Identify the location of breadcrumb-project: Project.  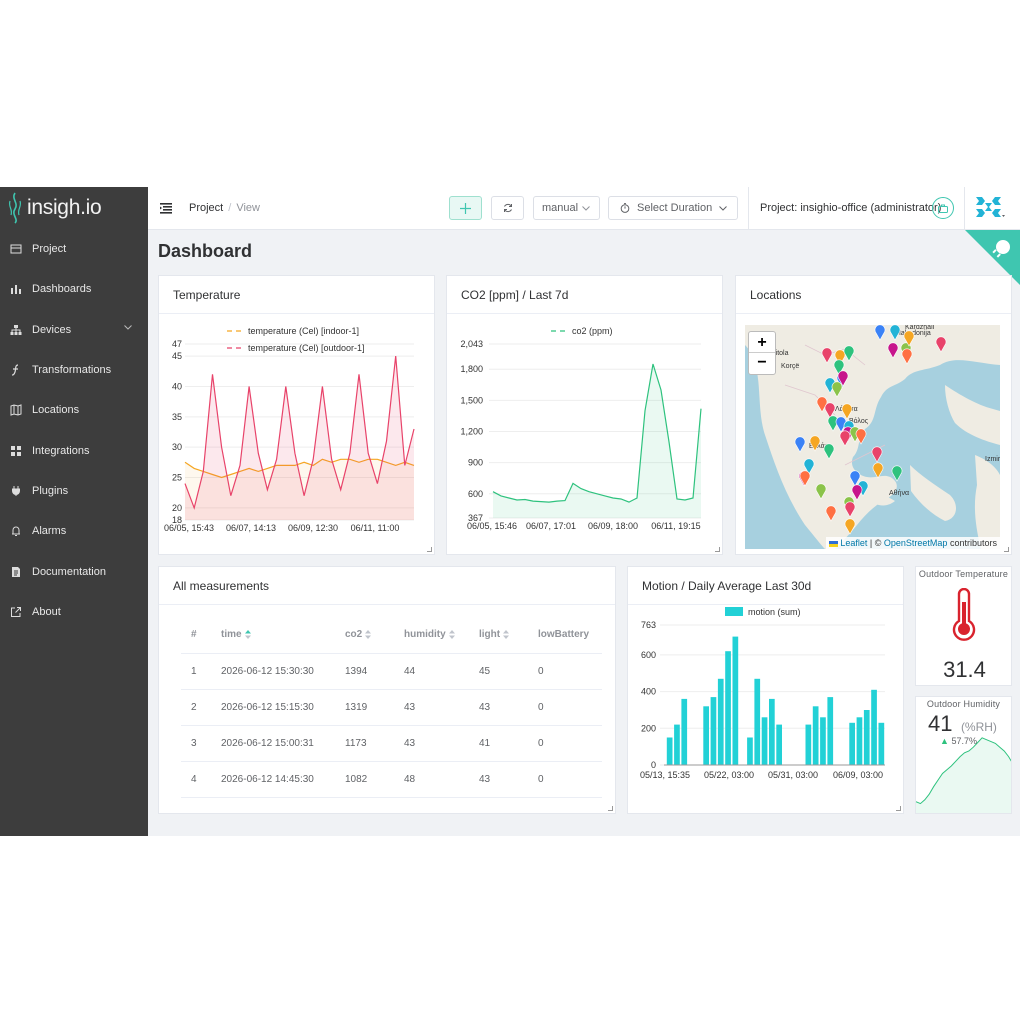
(206, 208).